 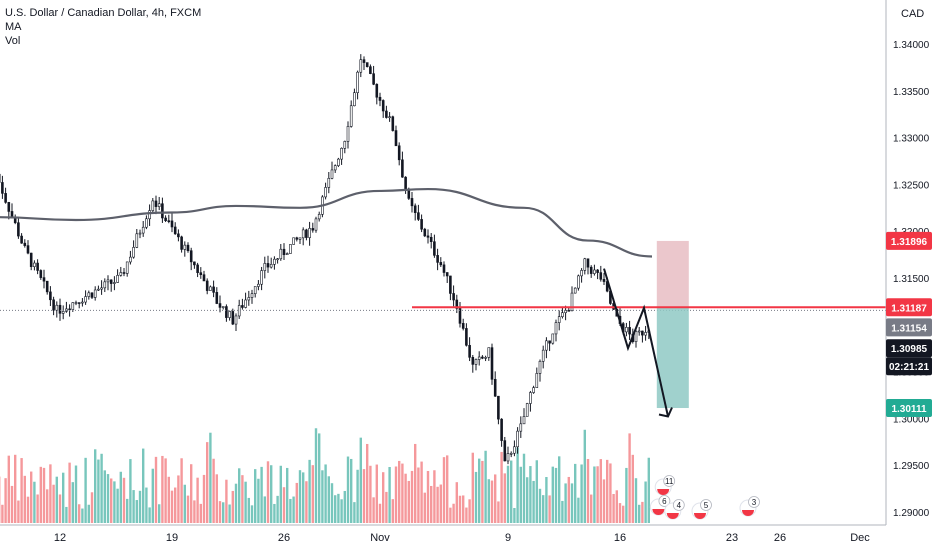 What do you see at coordinates (911, 92) in the screenshot?
I see `price-tick-label: 1.33500` at bounding box center [911, 92].